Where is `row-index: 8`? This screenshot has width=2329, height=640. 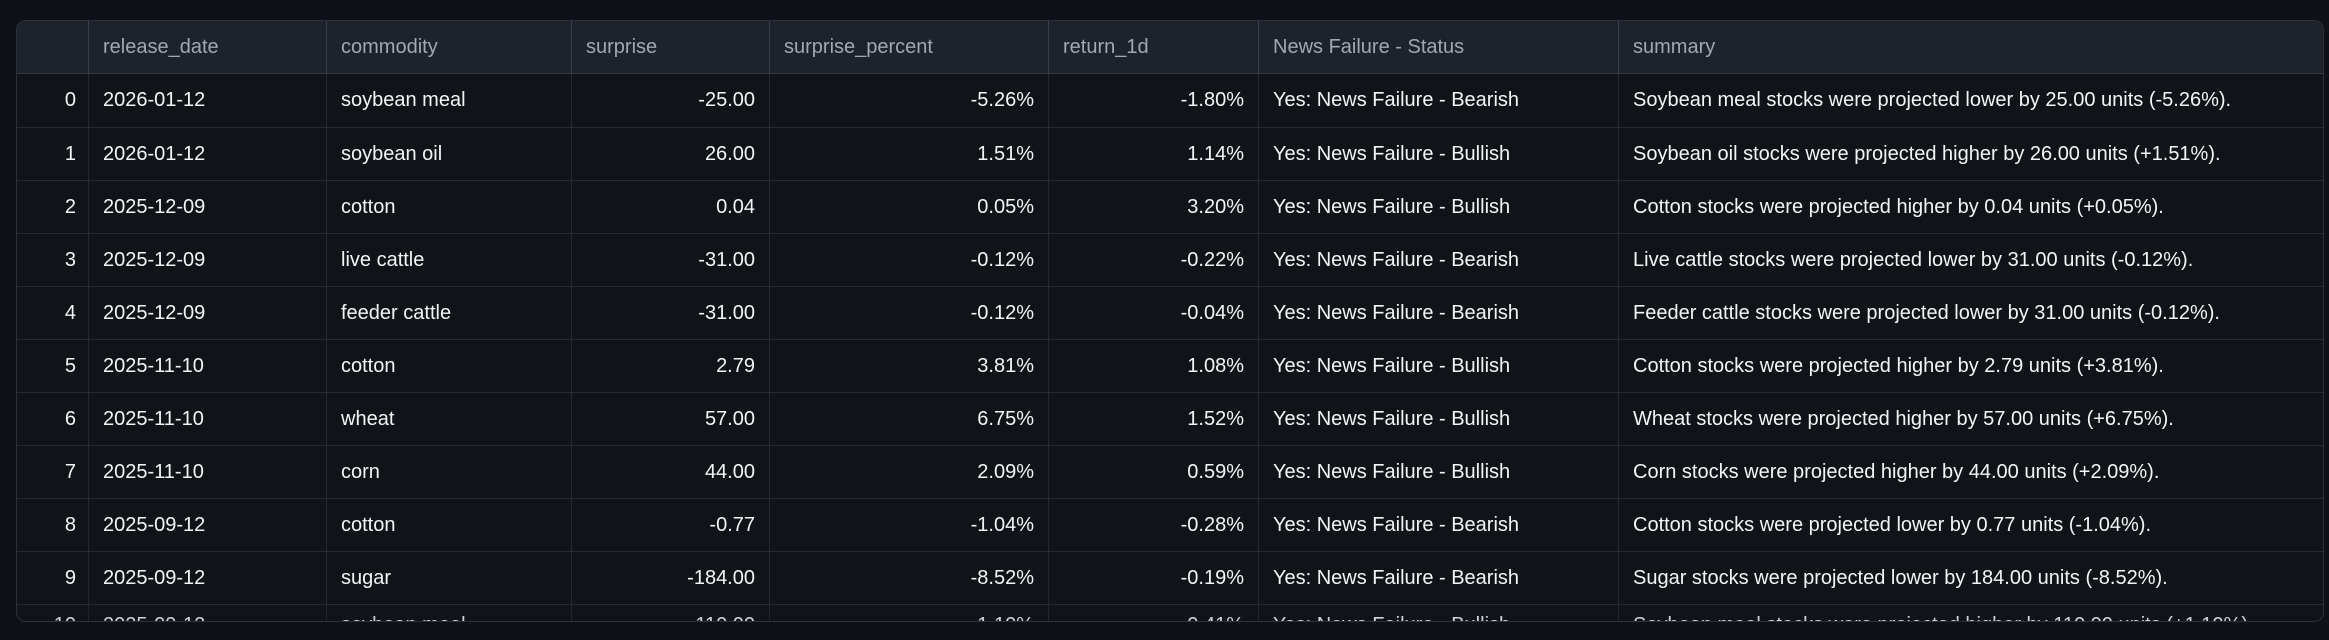
row-index: 8 is located at coordinates (53, 525).